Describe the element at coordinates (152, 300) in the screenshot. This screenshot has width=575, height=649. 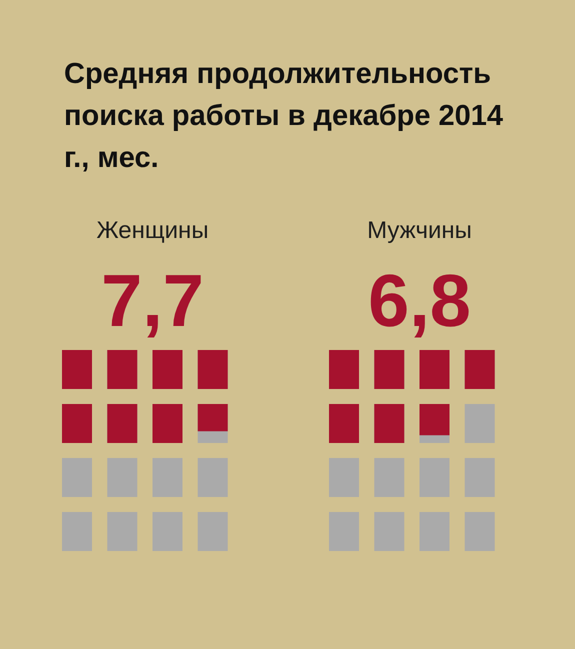
I see `data-label: 7,7` at that location.